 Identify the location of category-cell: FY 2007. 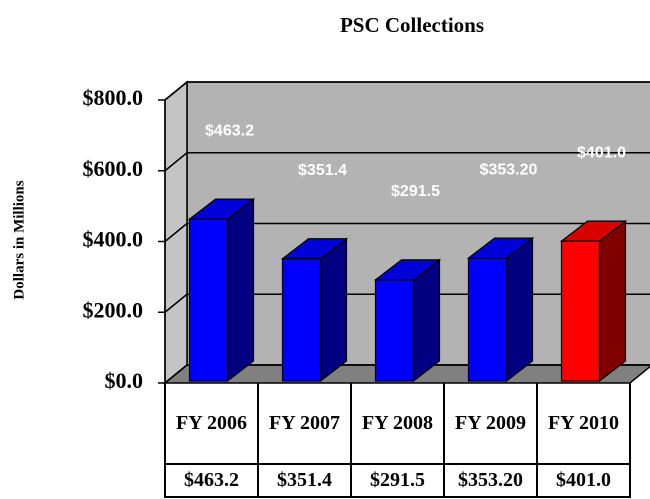
(304, 424).